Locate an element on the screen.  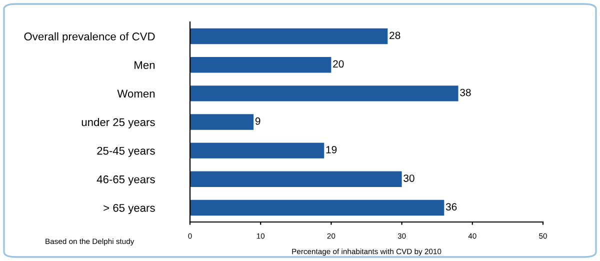
data-label: 36 is located at coordinates (451, 207).